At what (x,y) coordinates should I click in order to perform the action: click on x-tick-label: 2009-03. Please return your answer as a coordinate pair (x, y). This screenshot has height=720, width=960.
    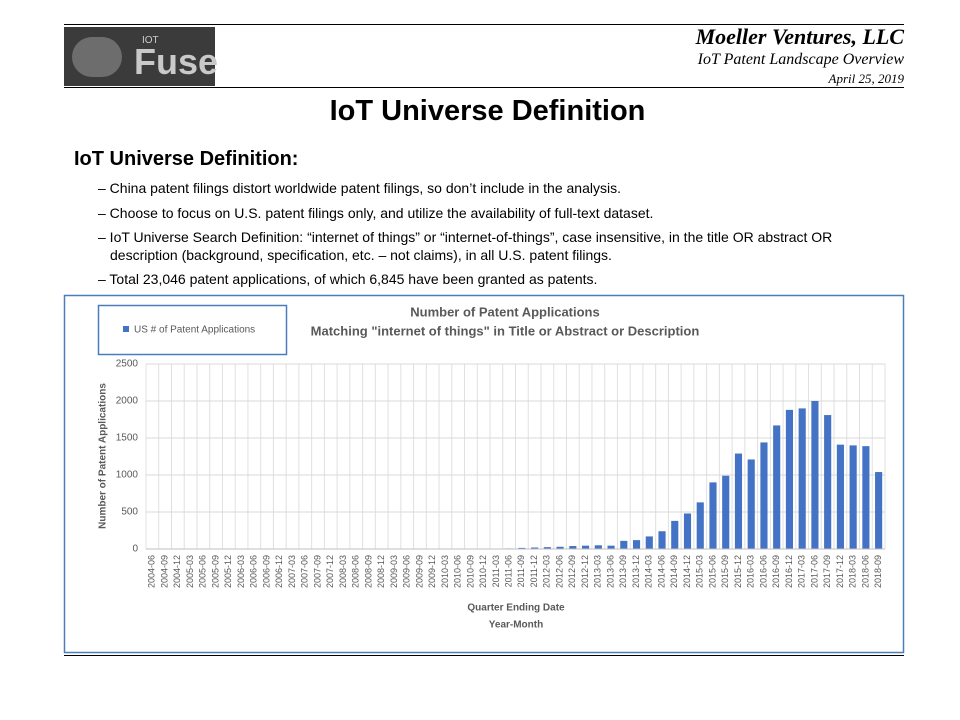
    Looking at the image, I should click on (394, 571).